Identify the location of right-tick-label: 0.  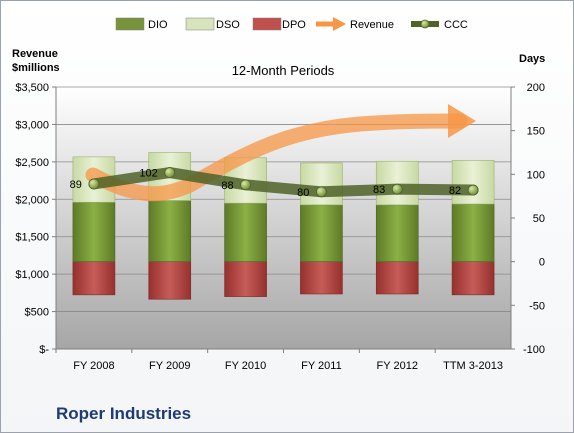
(542, 263).